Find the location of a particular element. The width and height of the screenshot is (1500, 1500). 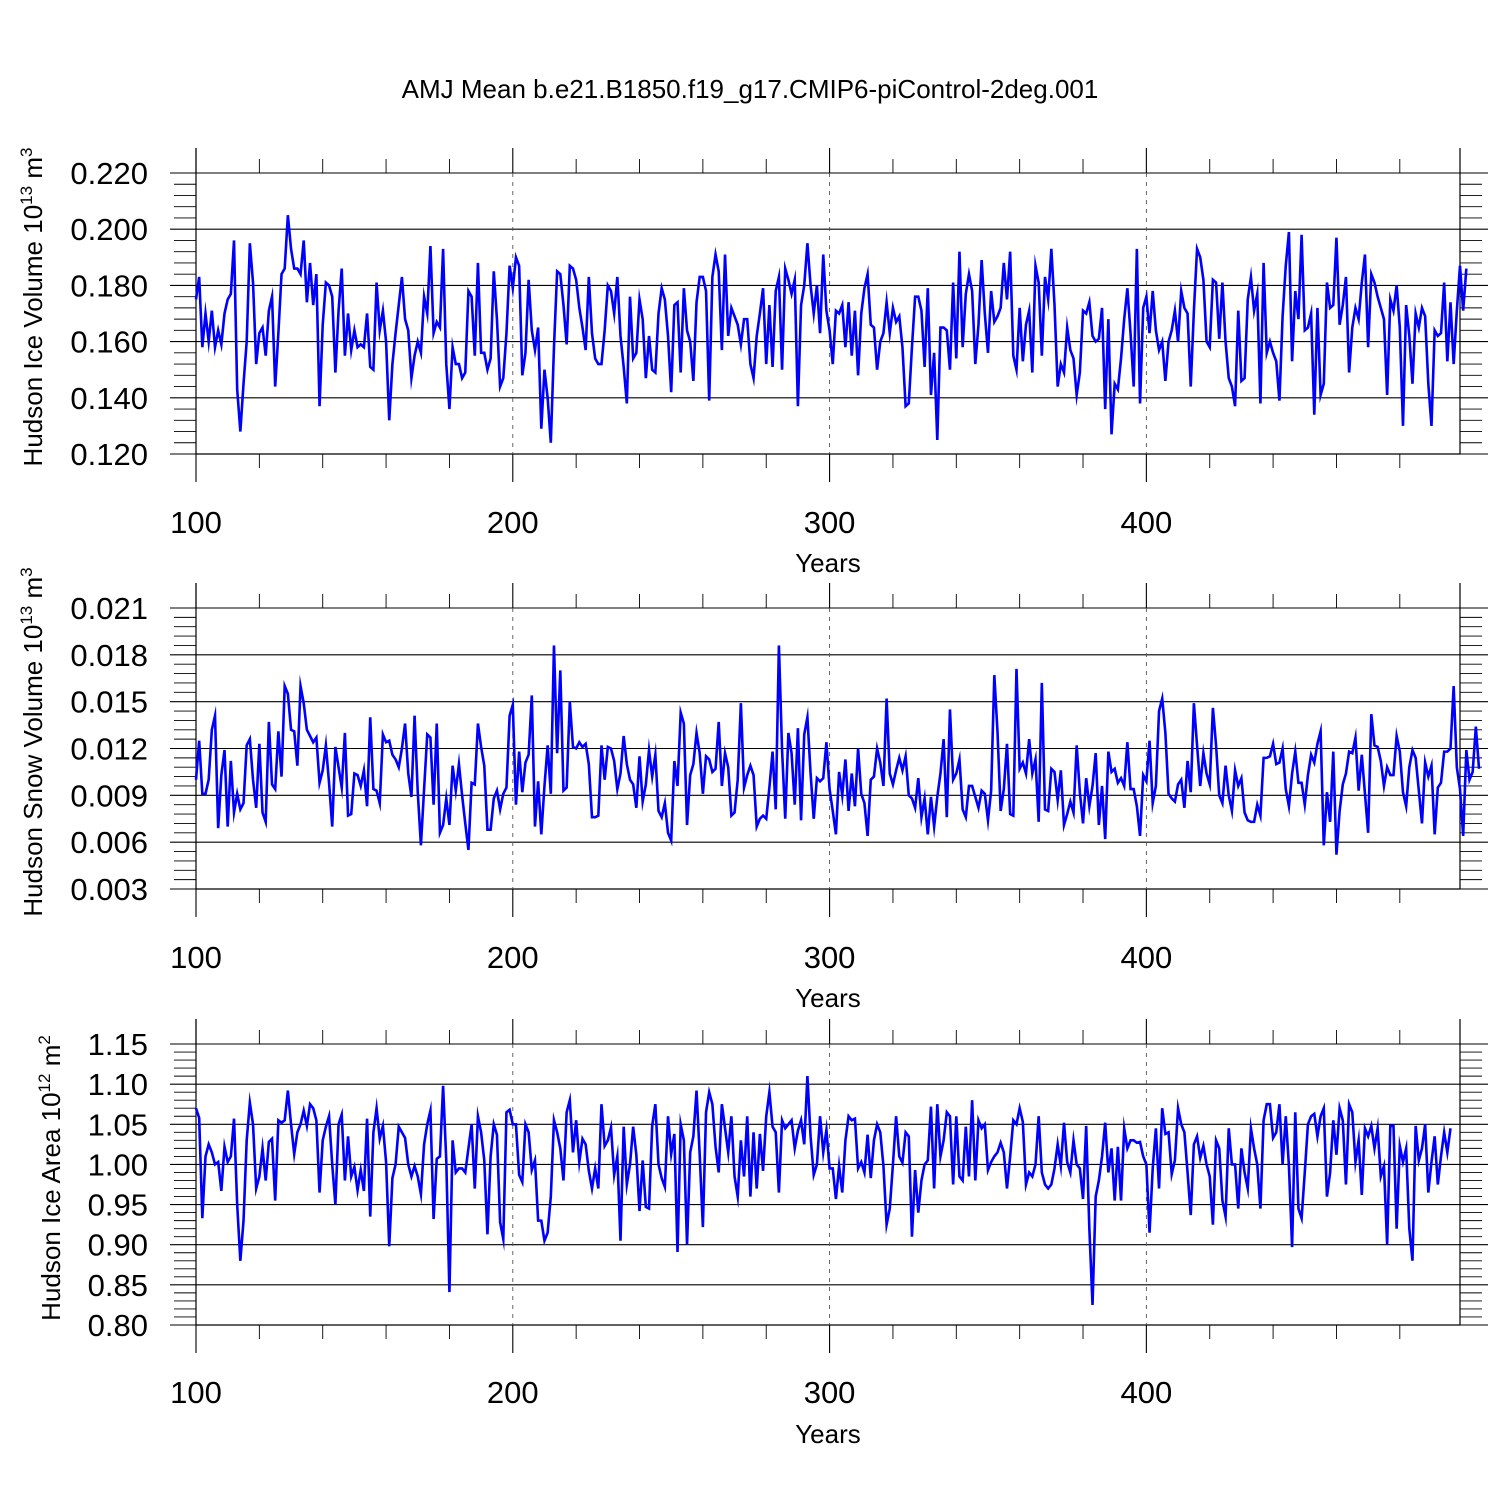

y-tick-label: 0.015 is located at coordinates (109, 702).